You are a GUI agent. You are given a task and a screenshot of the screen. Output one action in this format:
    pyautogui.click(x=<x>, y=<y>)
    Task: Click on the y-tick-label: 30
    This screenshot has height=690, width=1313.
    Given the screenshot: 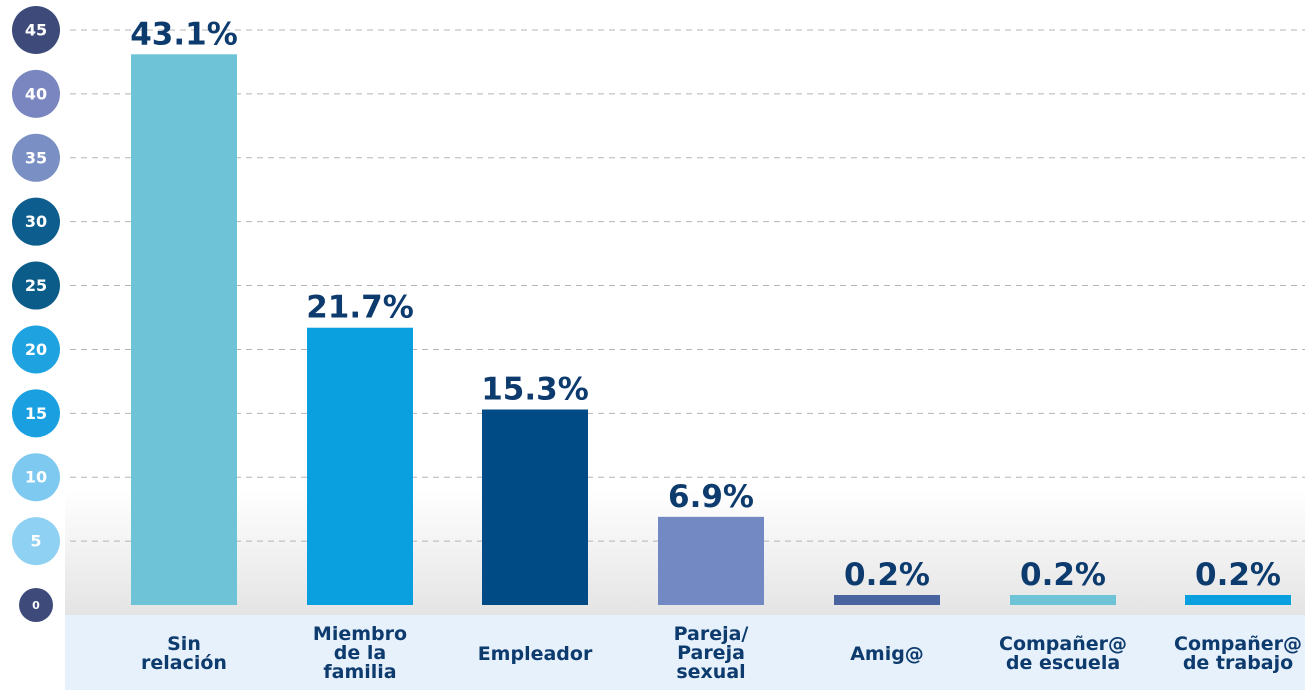 What is the action you would take?
    pyautogui.click(x=36, y=221)
    